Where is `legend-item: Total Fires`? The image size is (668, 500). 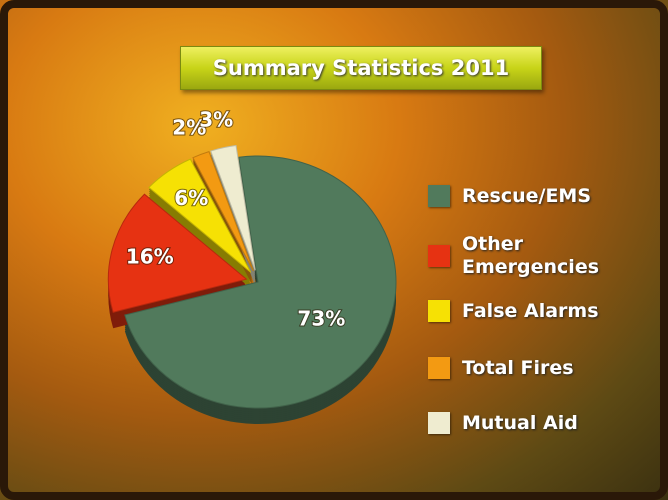 legend-item: Total Fires is located at coordinates (520, 368).